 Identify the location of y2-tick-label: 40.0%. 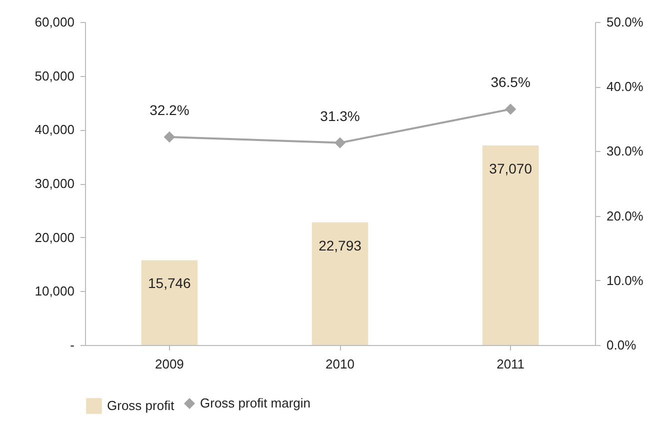
(625, 86).